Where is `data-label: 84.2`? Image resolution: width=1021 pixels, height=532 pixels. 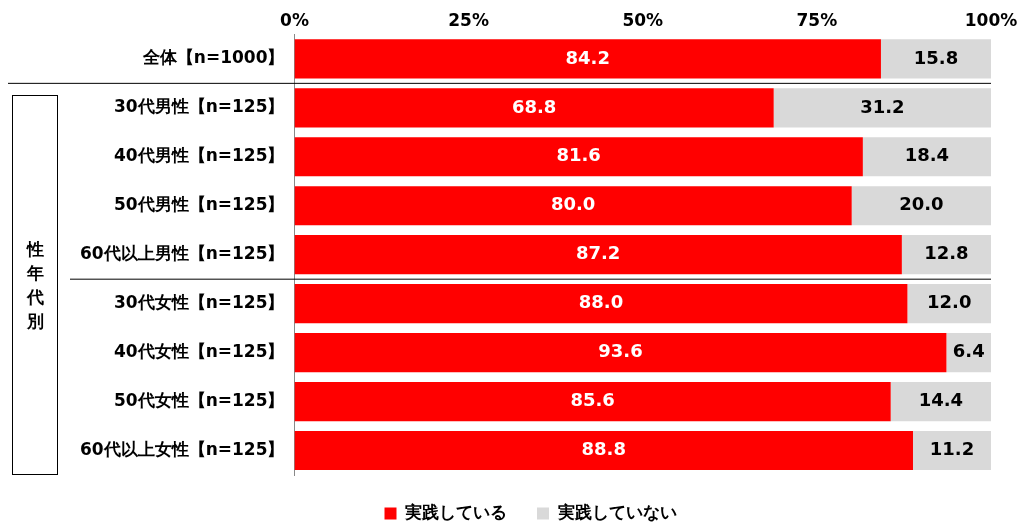
data-label: 84.2 is located at coordinates (587, 57).